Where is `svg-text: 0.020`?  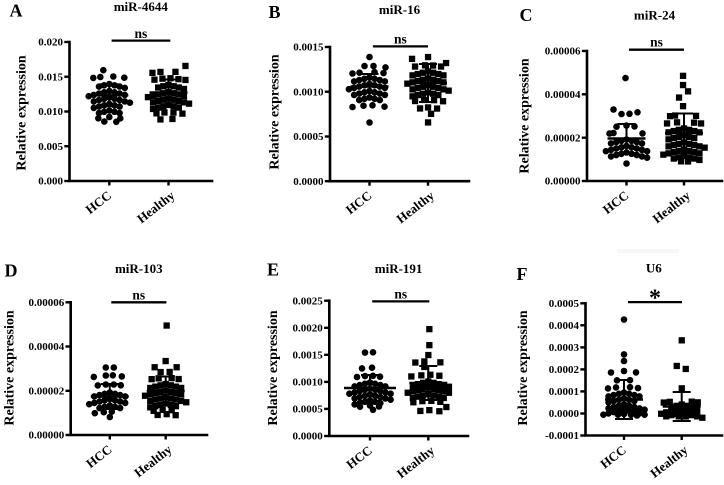
svg-text: 0.020 is located at coordinates (50, 43).